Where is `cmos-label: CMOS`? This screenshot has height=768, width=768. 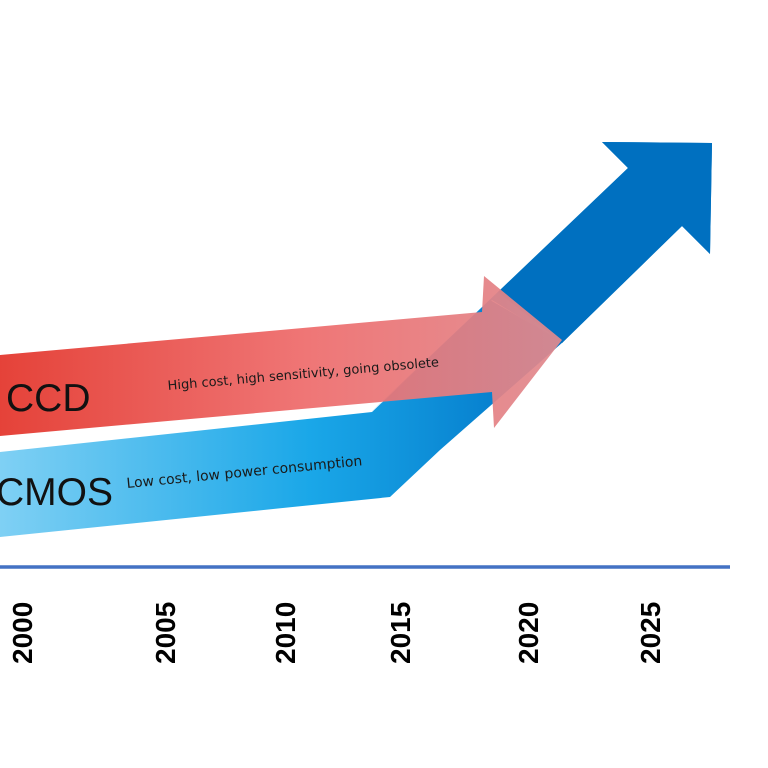 cmos-label: CMOS is located at coordinates (56, 492).